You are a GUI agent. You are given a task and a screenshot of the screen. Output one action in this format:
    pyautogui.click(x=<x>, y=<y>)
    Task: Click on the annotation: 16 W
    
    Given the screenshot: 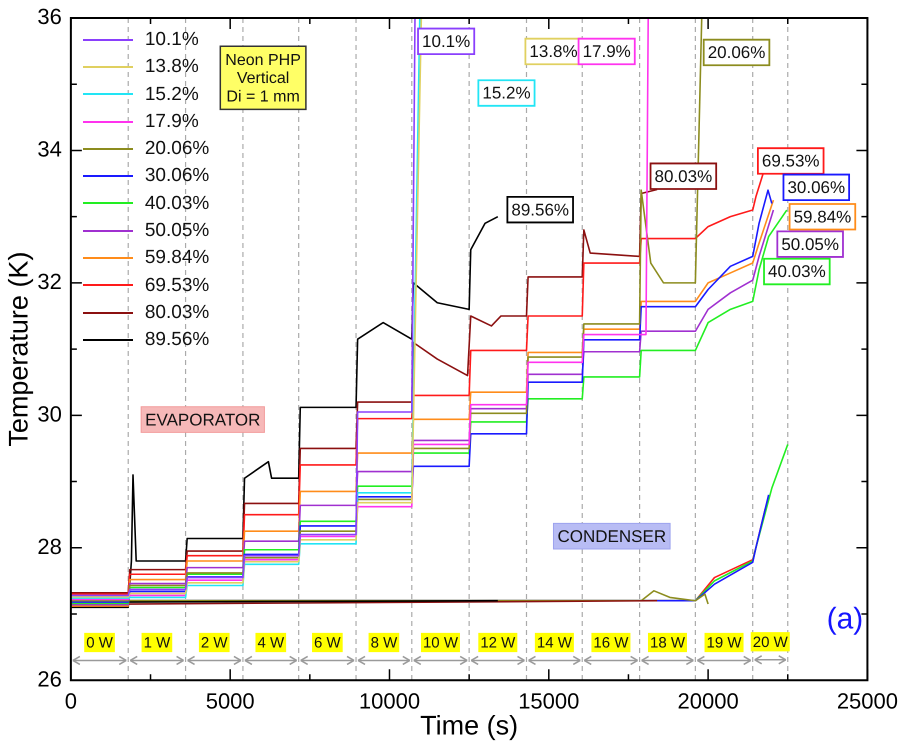 What is the action you would take?
    pyautogui.click(x=611, y=643)
    